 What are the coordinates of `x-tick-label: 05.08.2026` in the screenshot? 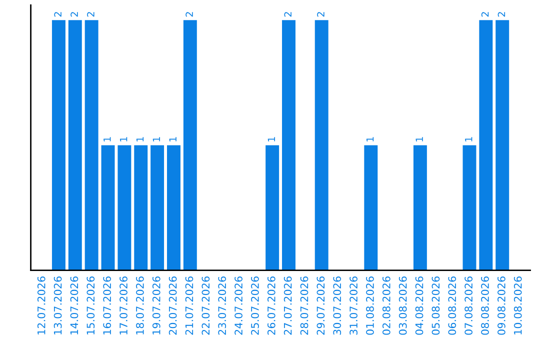 It's located at (436, 305).